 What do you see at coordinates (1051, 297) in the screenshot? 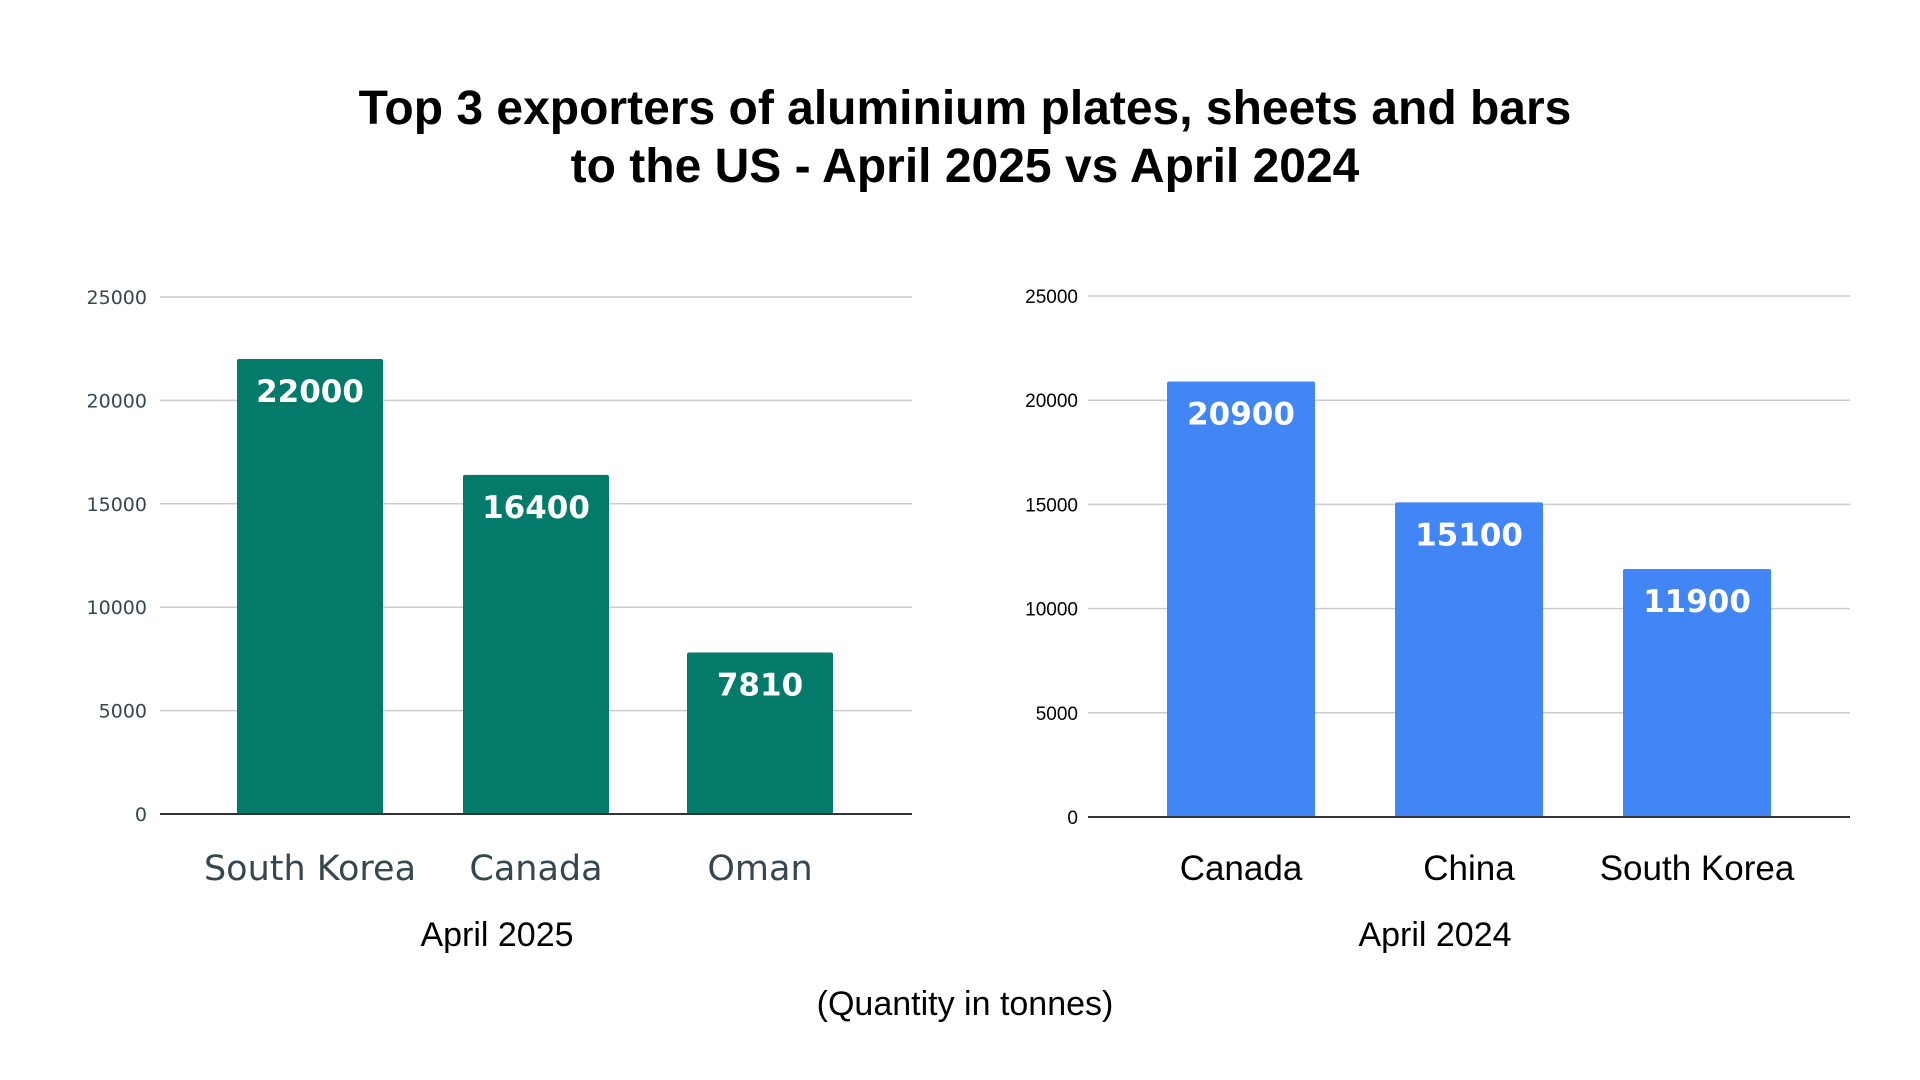
I see `right-y-tick-label: 25000` at bounding box center [1051, 297].